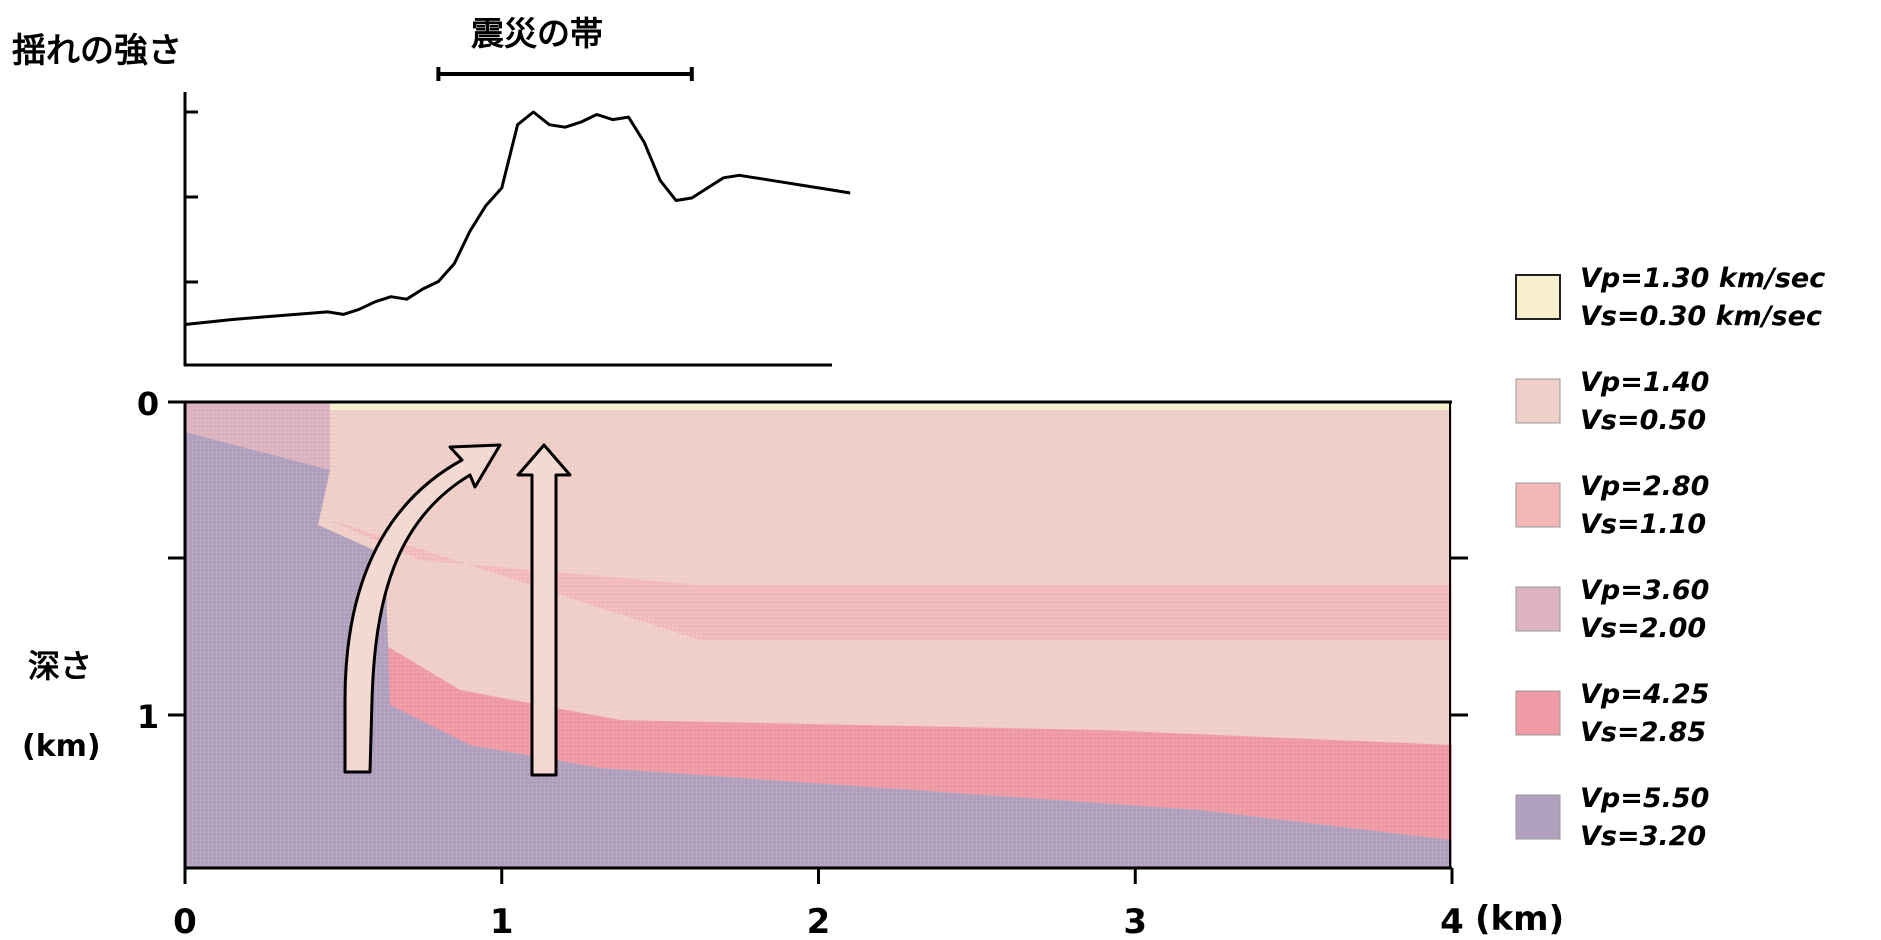 This screenshot has width=1881, height=940. Describe the element at coordinates (148, 404) in the screenshot. I see `depth-tick-label-0: 0` at that location.